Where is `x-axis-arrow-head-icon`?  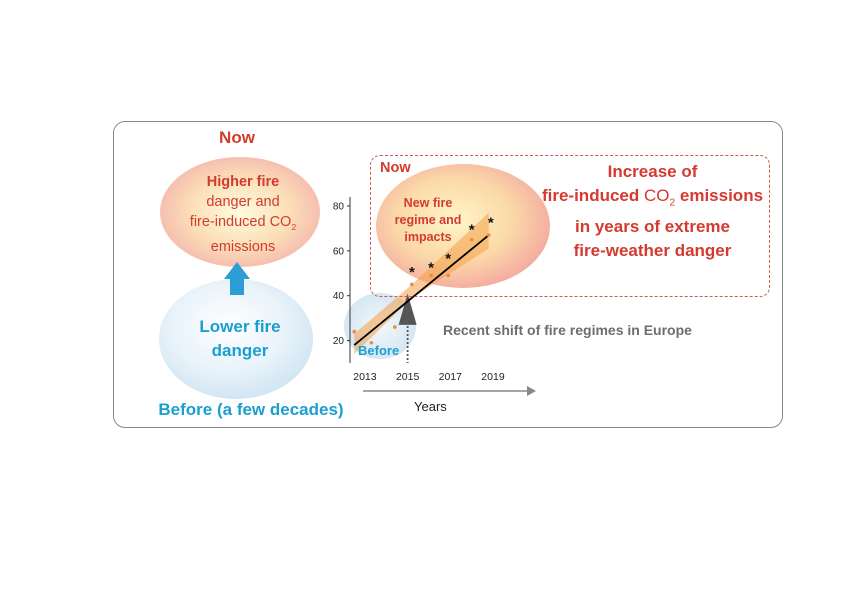
x-axis-arrow-head-icon is located at coordinates (531, 391).